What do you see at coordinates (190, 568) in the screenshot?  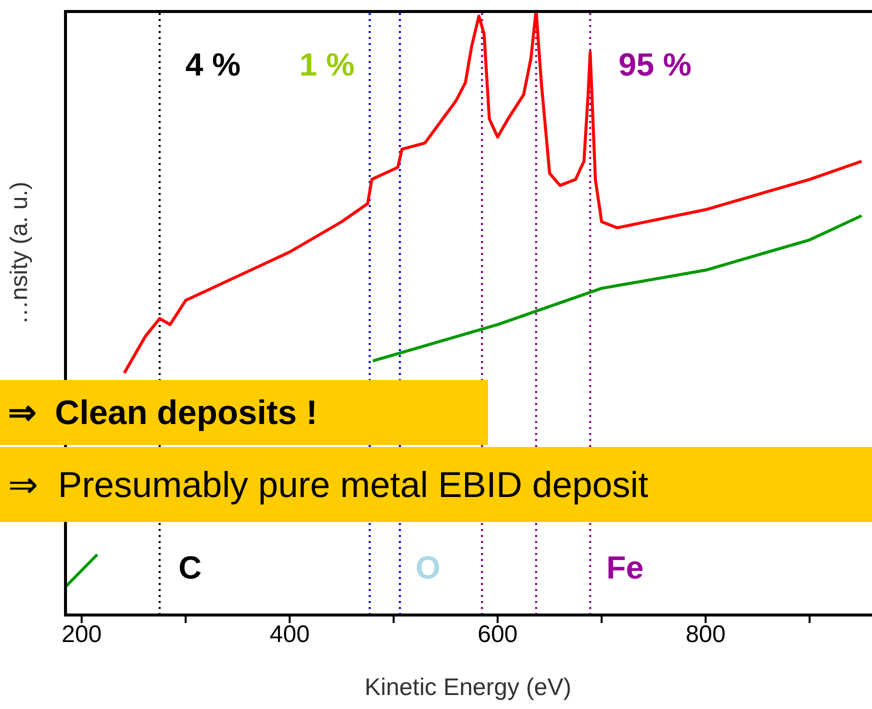 I see `annotation: C` at bounding box center [190, 568].